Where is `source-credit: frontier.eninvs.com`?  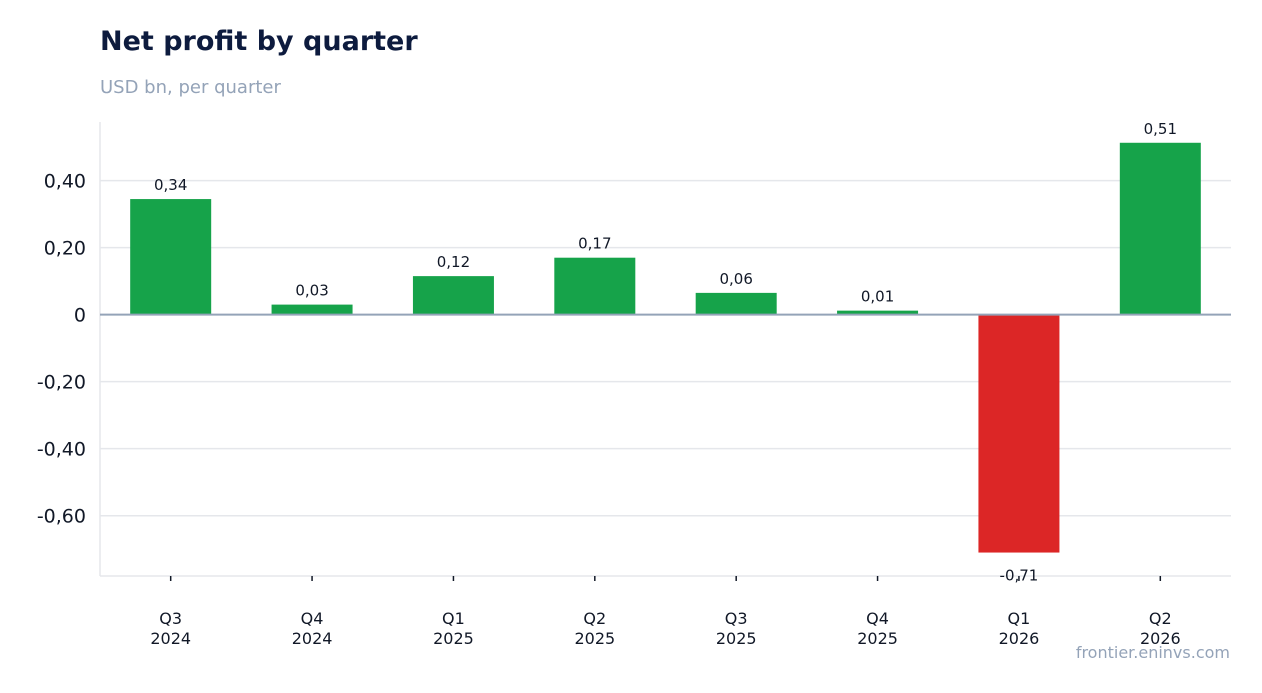 source-credit: frontier.eninvs.com is located at coordinates (1152, 652).